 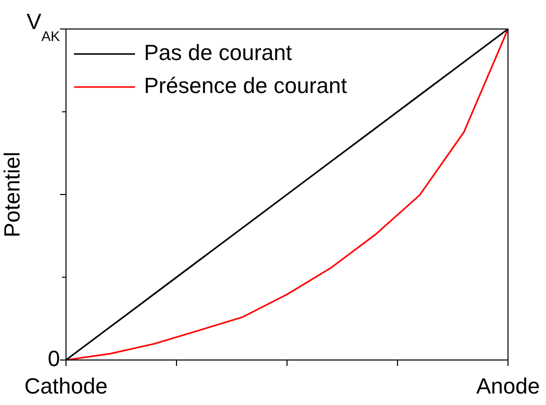 I want to click on x-tick-label: Anode, so click(x=508, y=385).